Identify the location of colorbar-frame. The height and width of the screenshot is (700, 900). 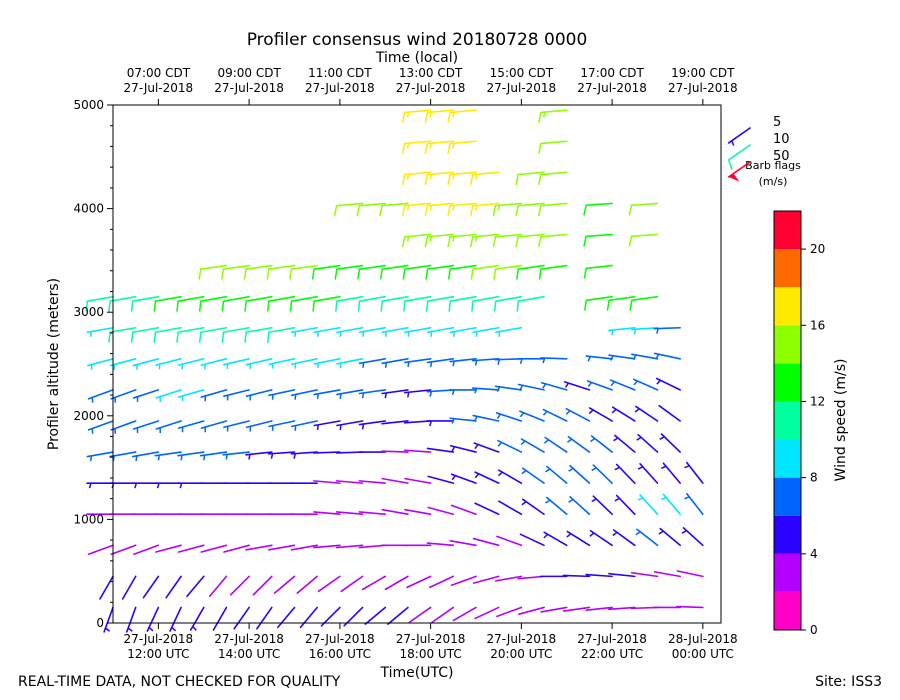
(787, 420).